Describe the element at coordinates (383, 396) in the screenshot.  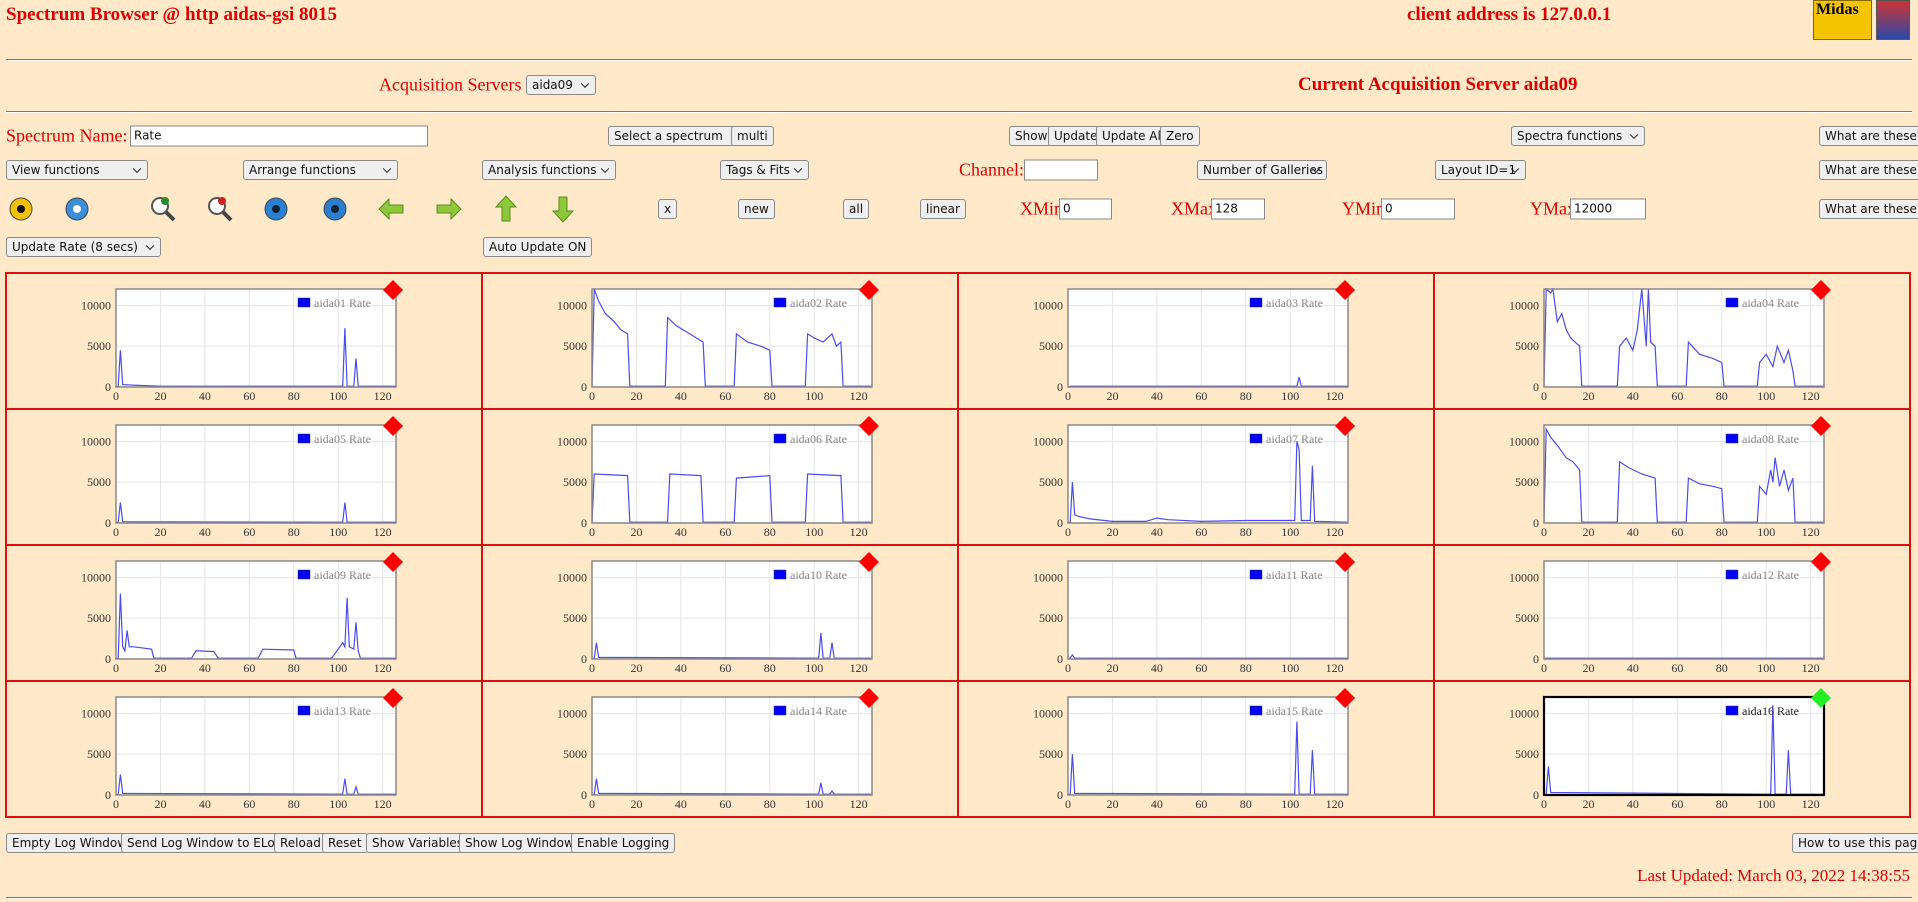
I see `x-tick-label: 120` at that location.